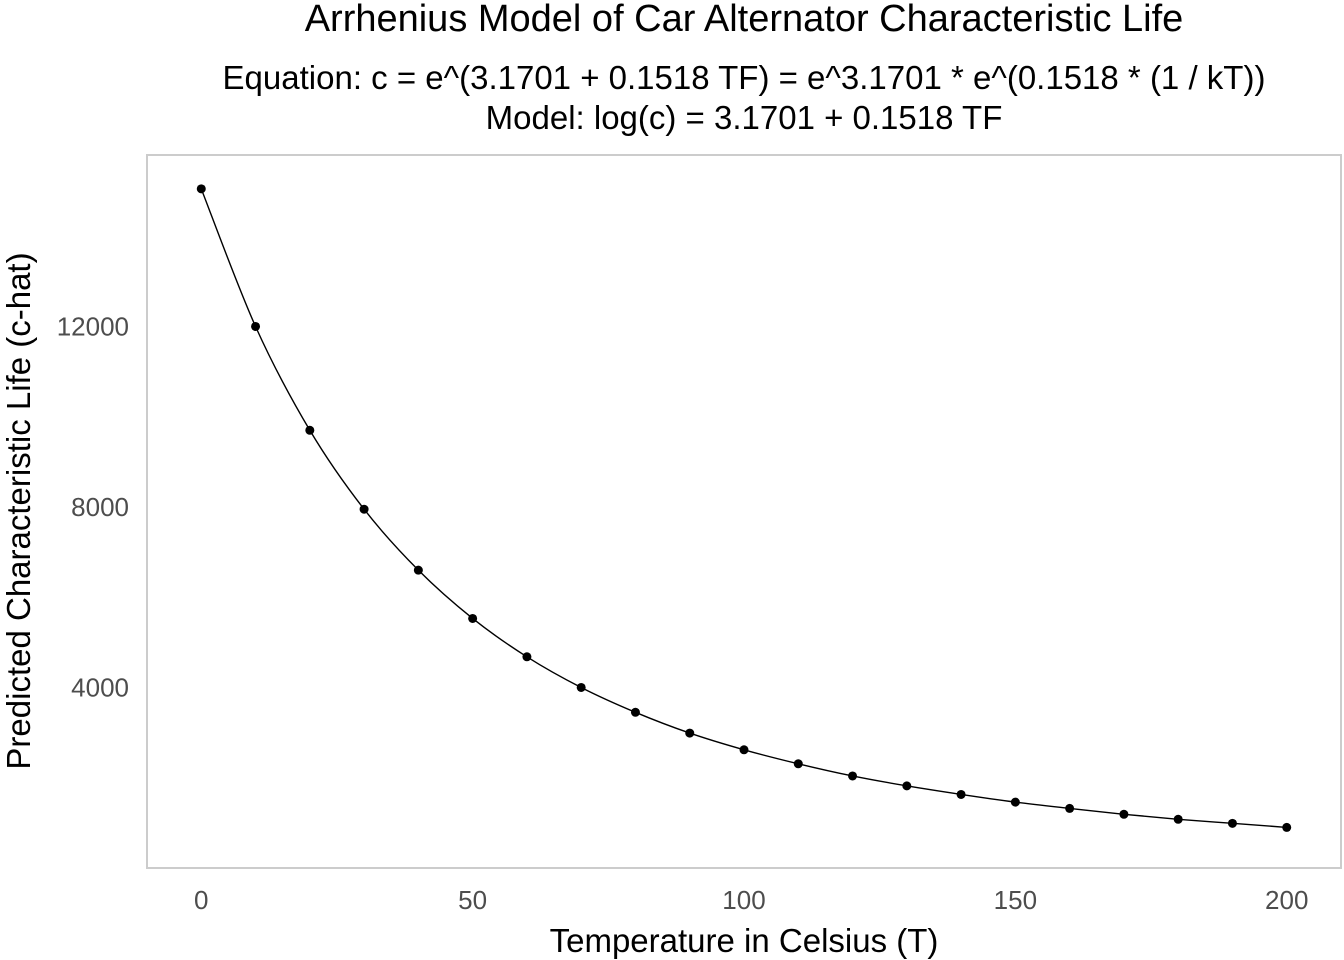 The height and width of the screenshot is (960, 1344). Describe the element at coordinates (744, 117) in the screenshot. I see `chart-subtitle-line-2: Model: log(c) = 3.1701 + 0.1518 TF` at that location.